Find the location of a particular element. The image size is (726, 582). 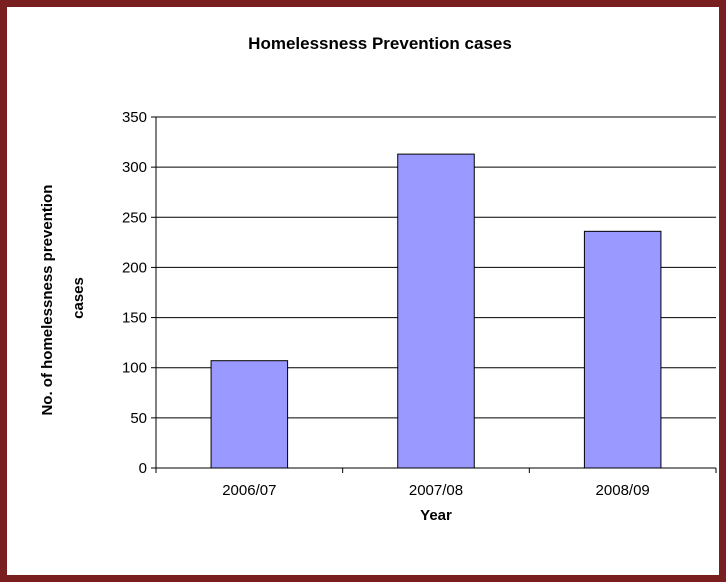

y-tick-label-150: 150 is located at coordinates (134, 318).